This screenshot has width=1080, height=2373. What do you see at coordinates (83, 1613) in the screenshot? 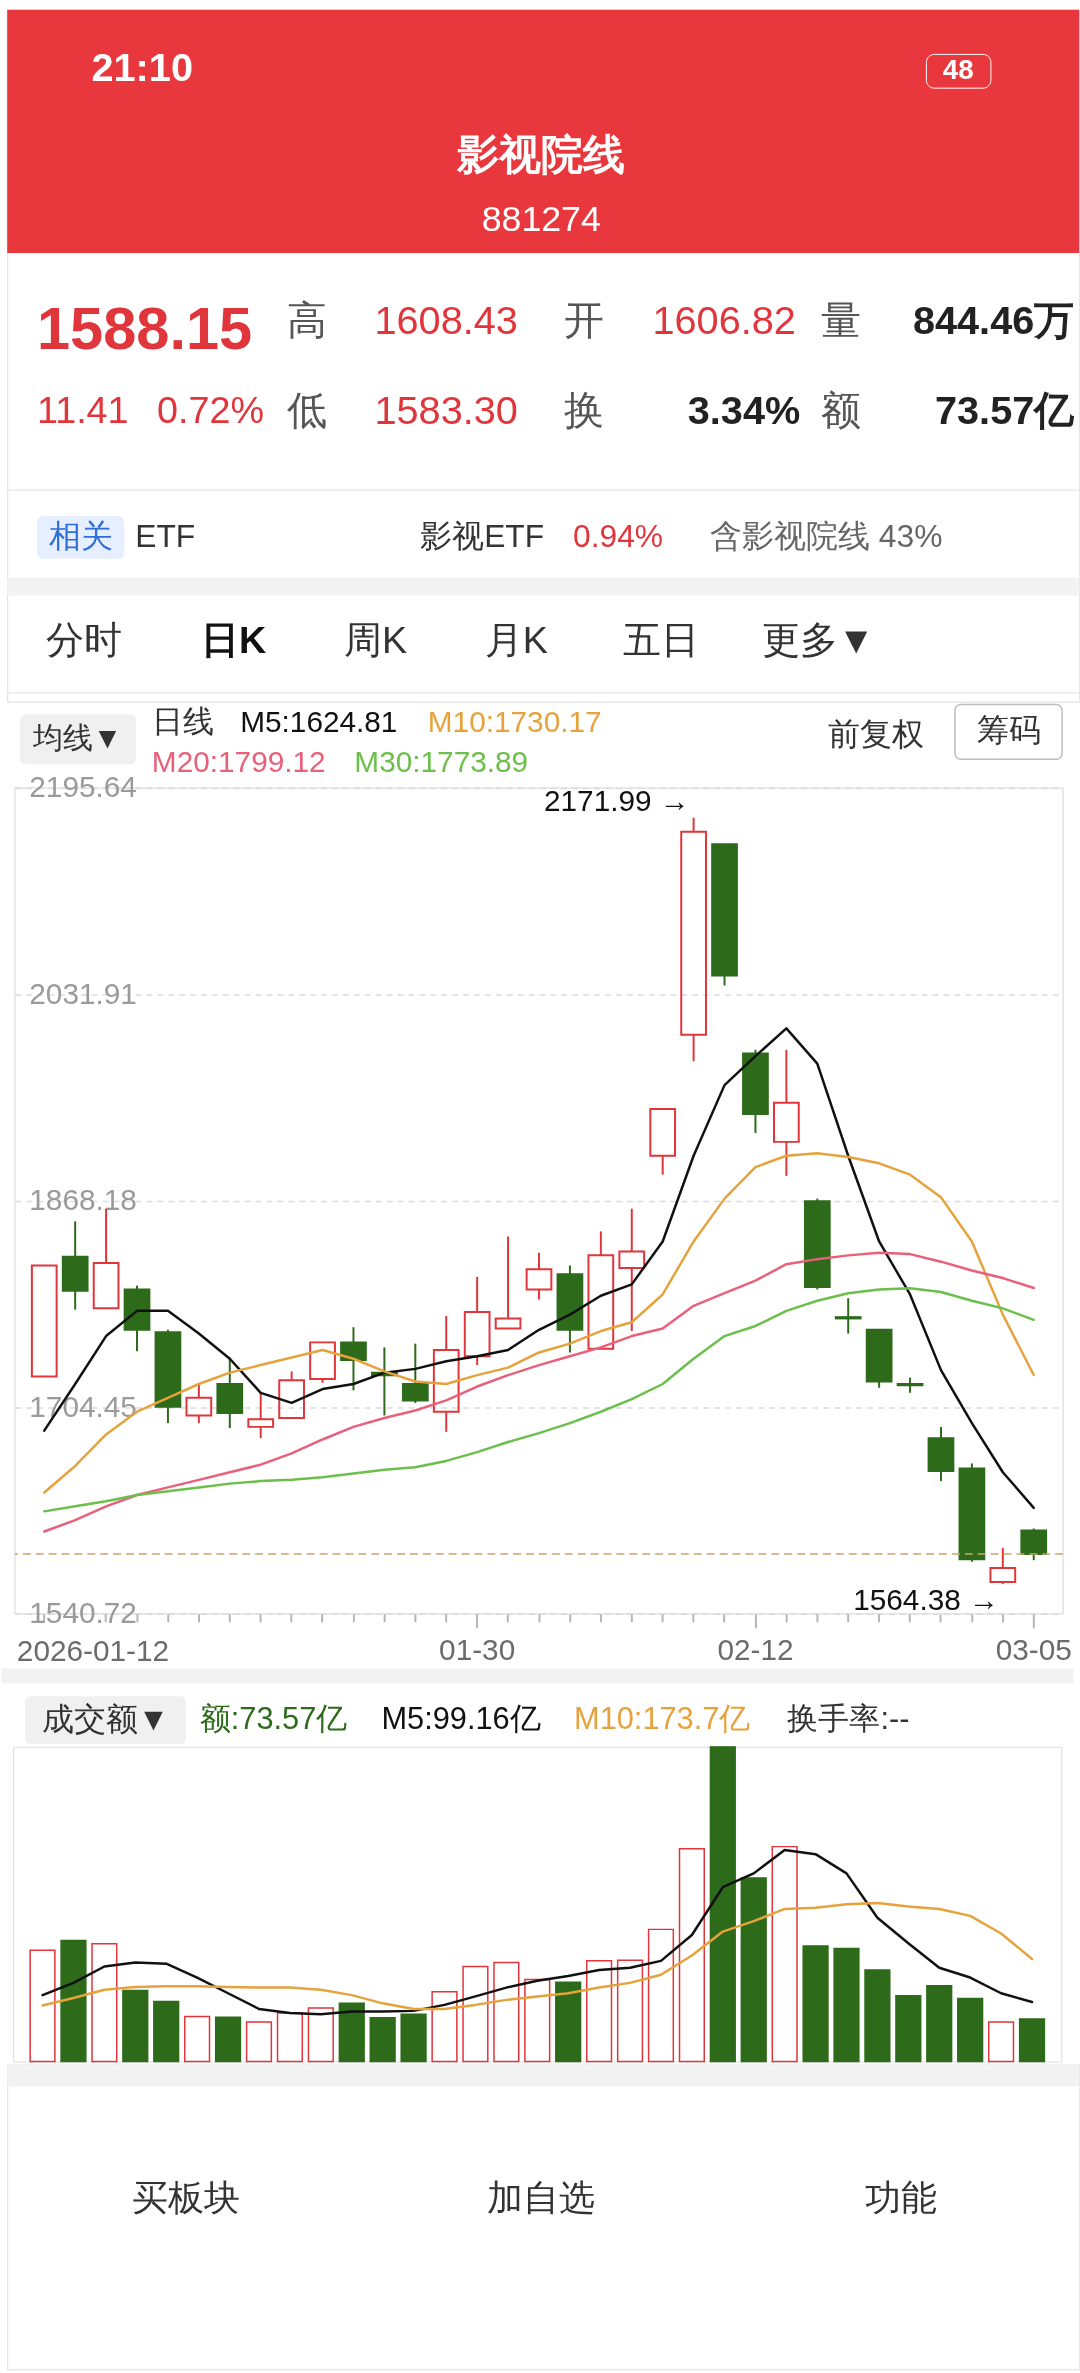
I see `y-tick-label: 1540.72` at bounding box center [83, 1613].